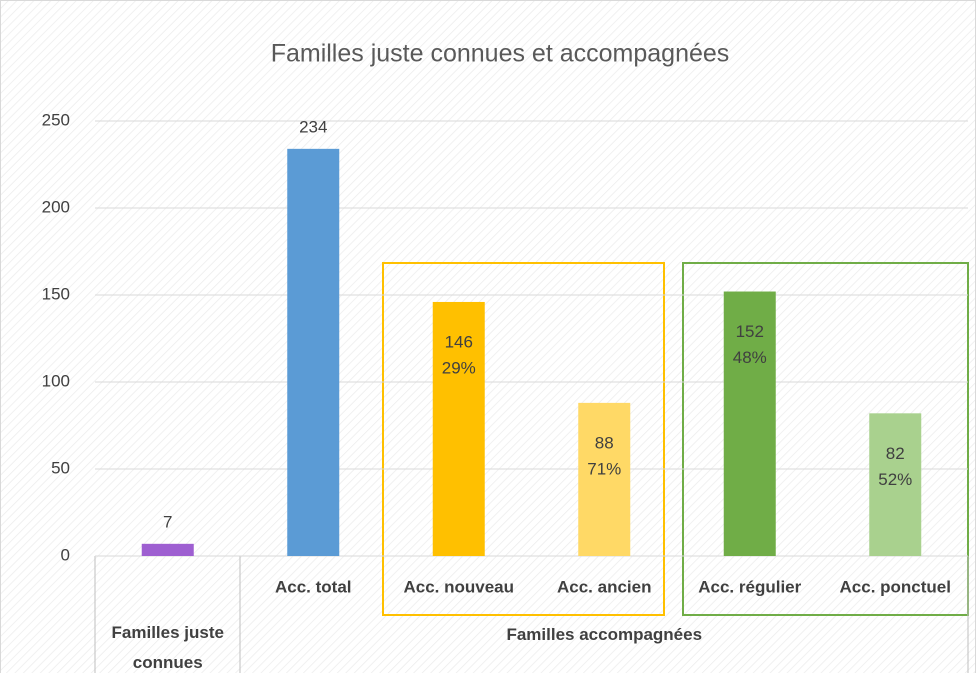 The height and width of the screenshot is (673, 976). Describe the element at coordinates (167, 521) in the screenshot. I see `value-label: 7` at that location.